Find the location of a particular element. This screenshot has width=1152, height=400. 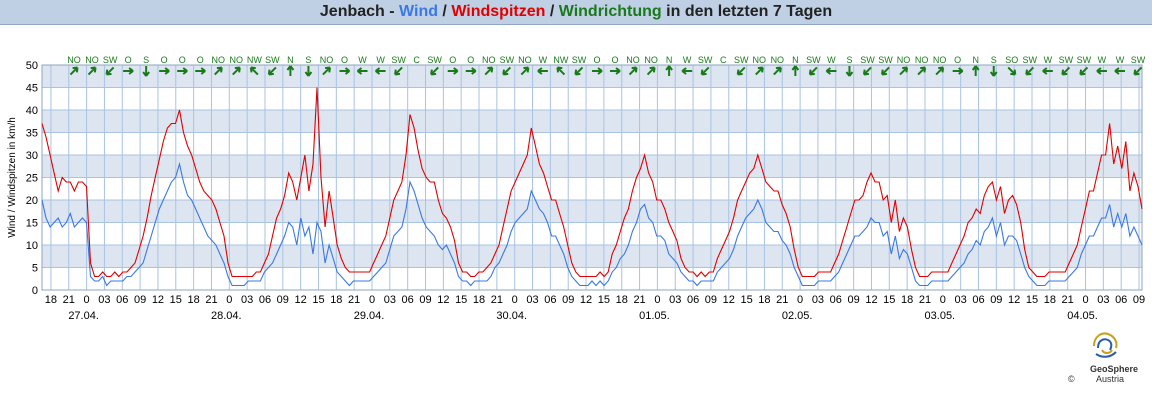

x-tick-label: 09 is located at coordinates (568, 300).